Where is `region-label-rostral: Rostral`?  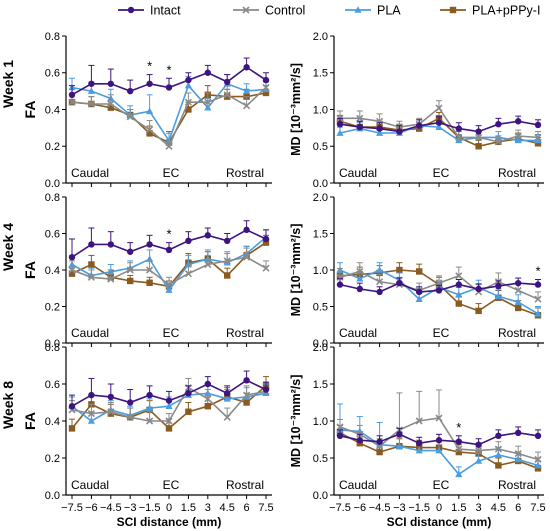
region-label-rostral: Rostral is located at coordinates (517, 173).